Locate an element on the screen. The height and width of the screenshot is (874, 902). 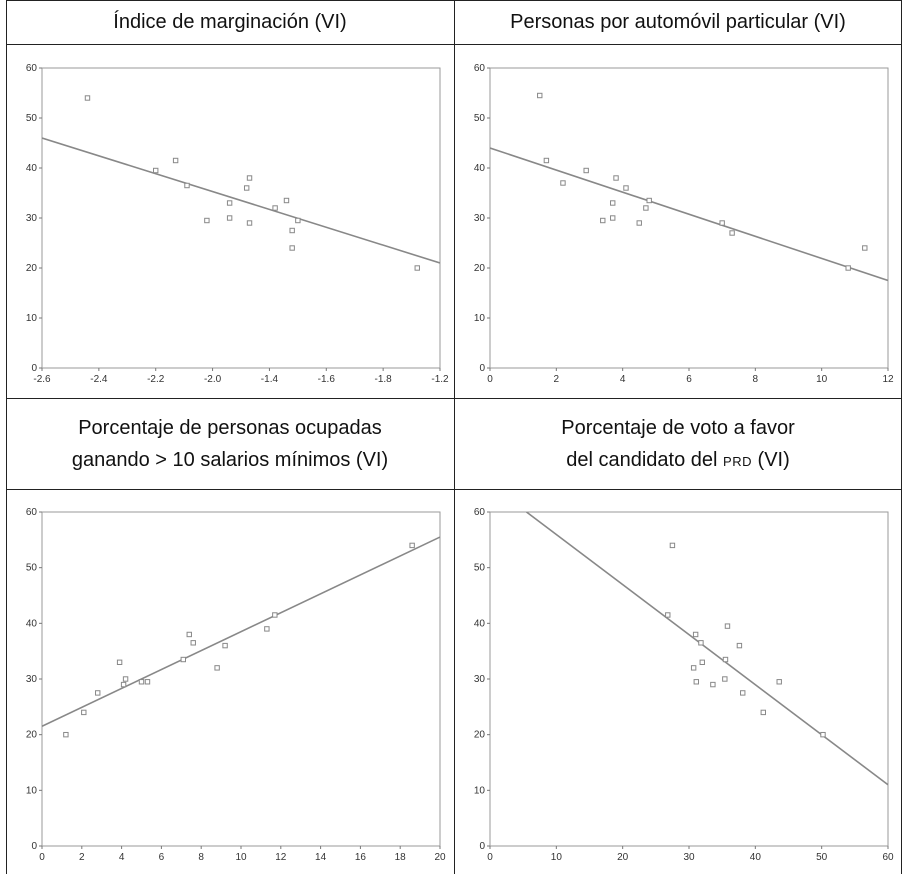
x-tick-label: 12 is located at coordinates (281, 857).